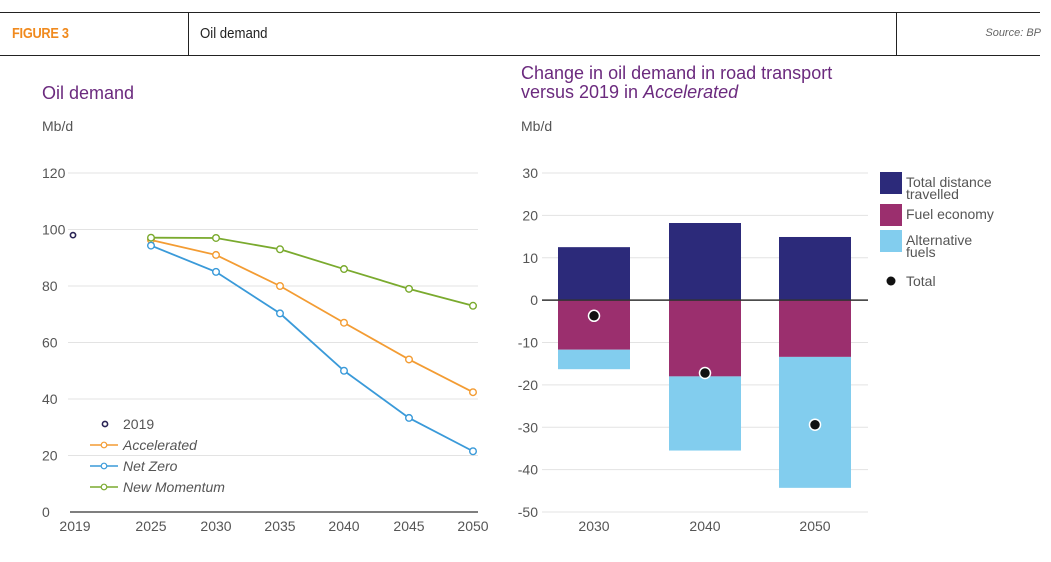  I want to click on figure-title: Oil demand, so click(234, 33).